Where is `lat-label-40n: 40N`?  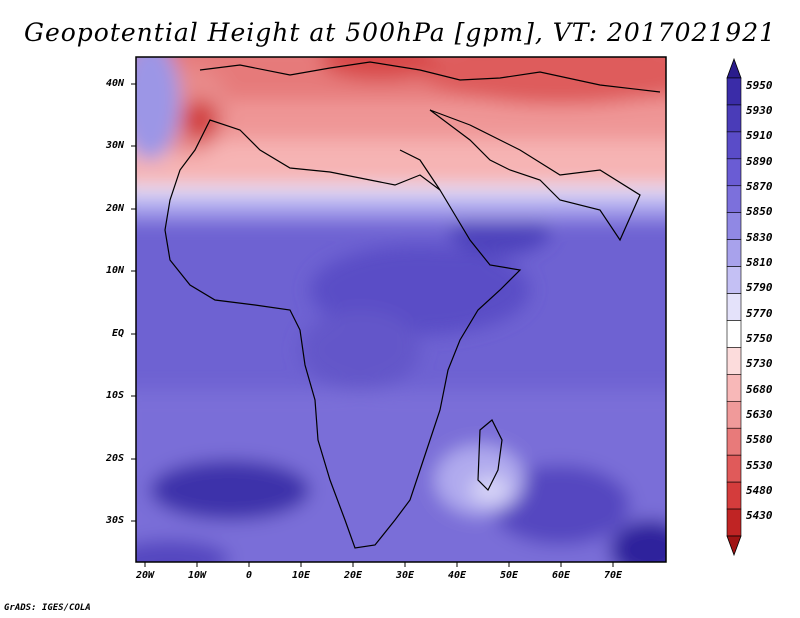
lat-label-40n: 40N is located at coordinates (115, 83).